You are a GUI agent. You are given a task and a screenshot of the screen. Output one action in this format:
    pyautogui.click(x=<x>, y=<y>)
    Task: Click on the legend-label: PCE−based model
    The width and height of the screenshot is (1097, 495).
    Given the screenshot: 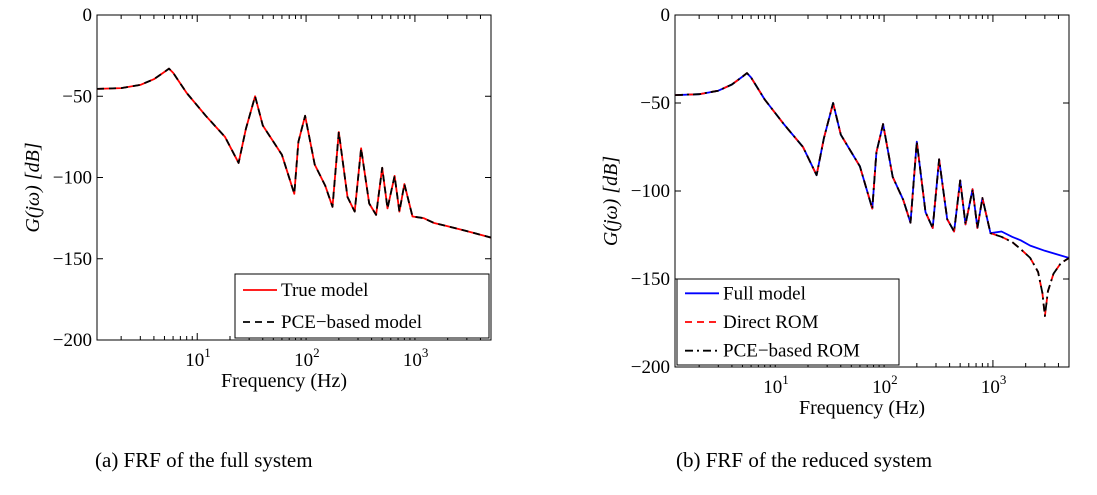 What is the action you would take?
    pyautogui.click(x=351, y=322)
    